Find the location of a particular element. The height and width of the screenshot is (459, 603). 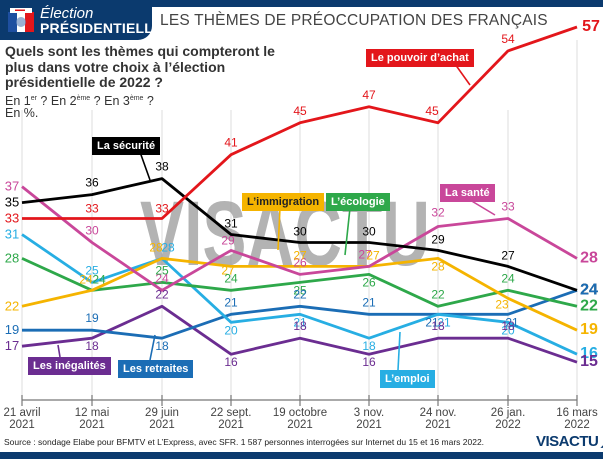

x-tick-label: 16 mars 2022 is located at coordinates (577, 419).